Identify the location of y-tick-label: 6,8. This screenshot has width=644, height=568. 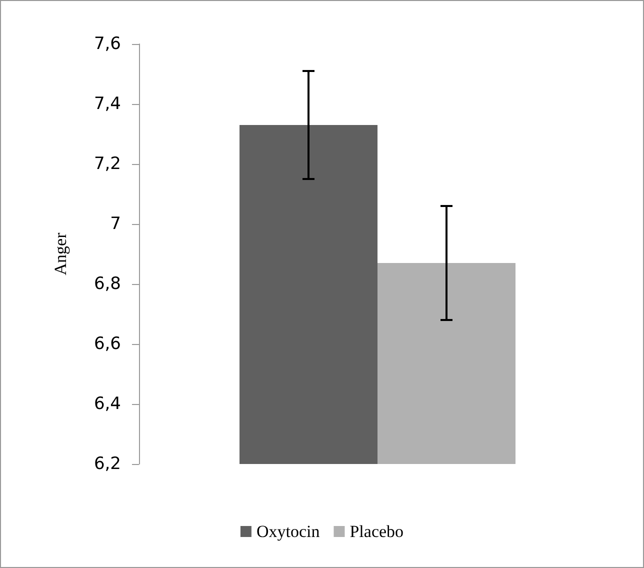
(107, 284).